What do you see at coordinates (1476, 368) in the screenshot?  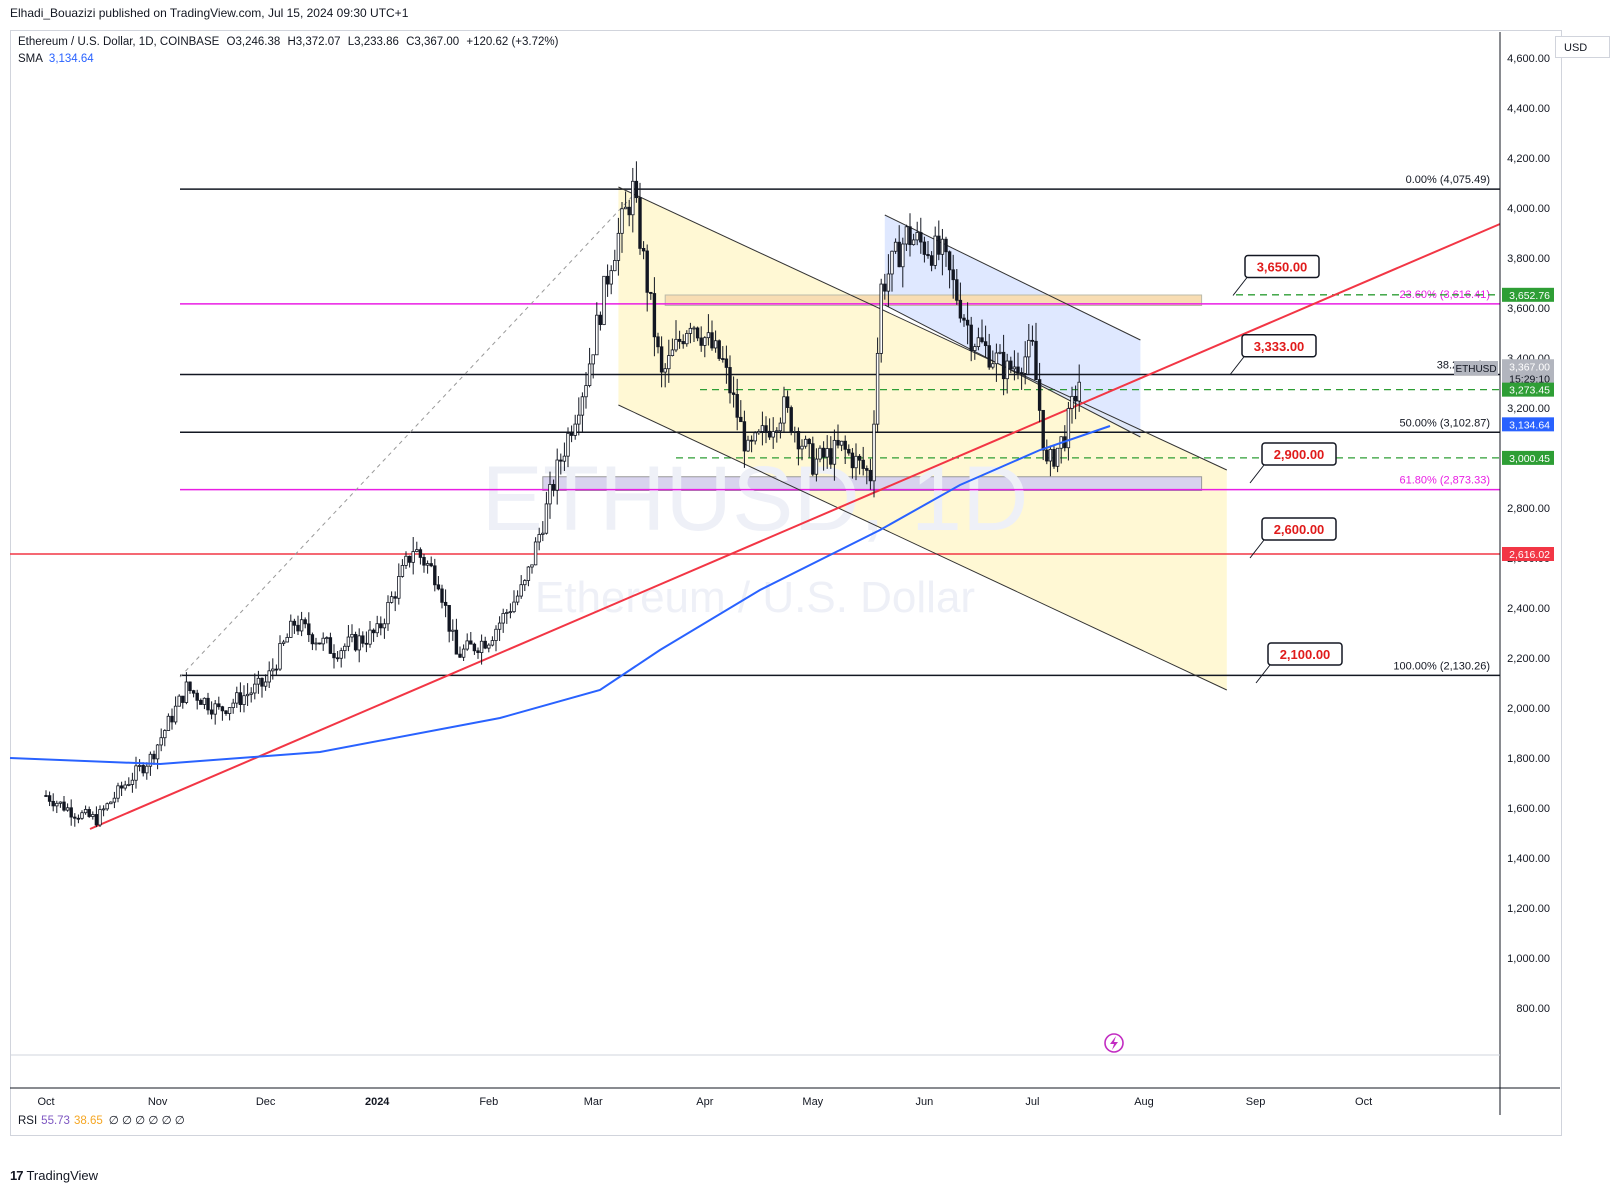 I see `symbol-tag-bg` at bounding box center [1476, 368].